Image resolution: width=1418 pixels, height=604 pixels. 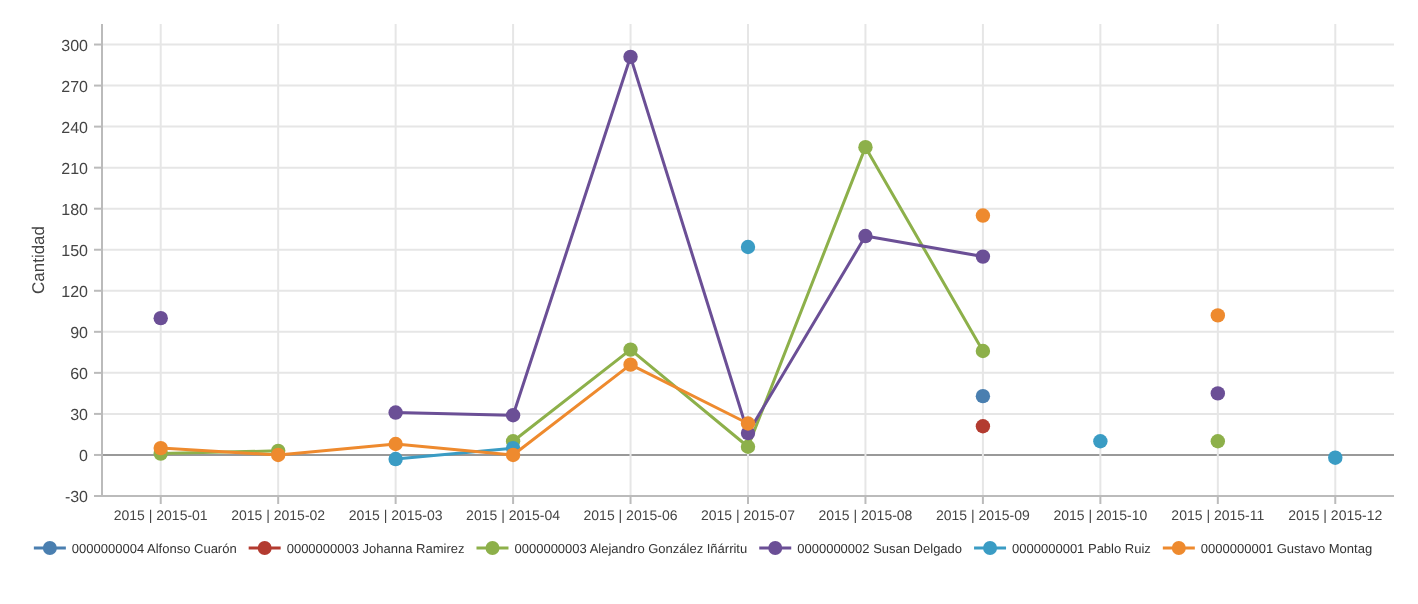 What do you see at coordinates (80, 414) in the screenshot?
I see `y-tick-label: 30` at bounding box center [80, 414].